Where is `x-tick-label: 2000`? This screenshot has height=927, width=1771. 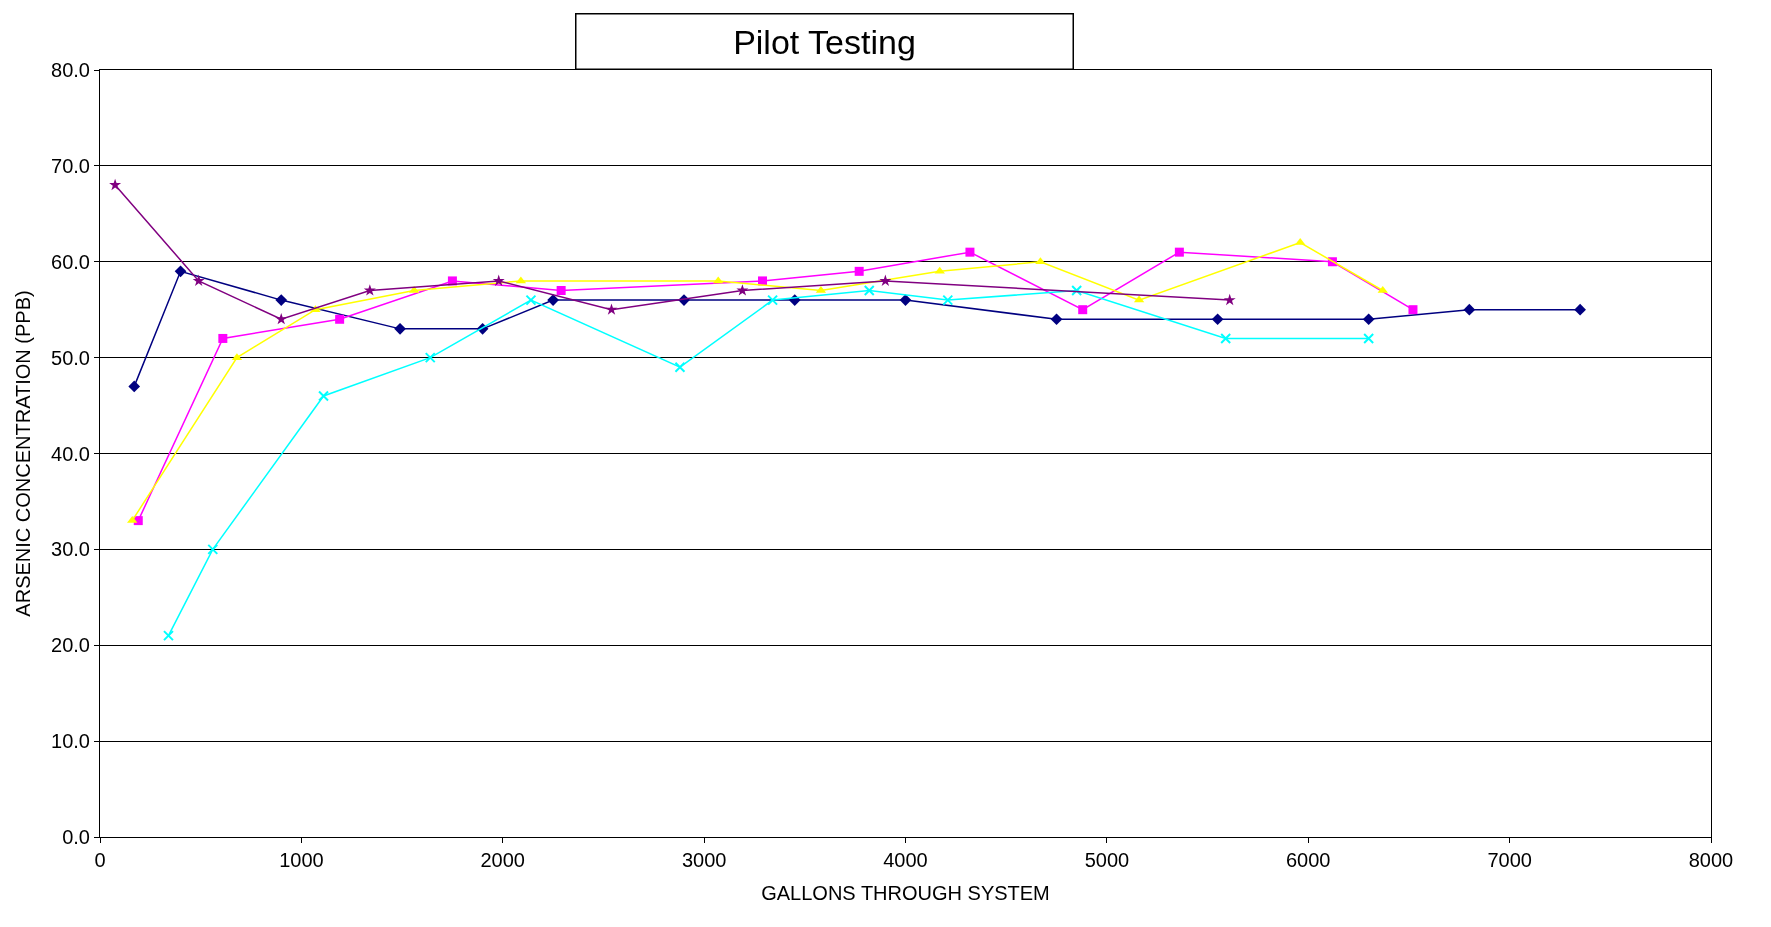 x-tick-label: 2000 is located at coordinates (502, 860).